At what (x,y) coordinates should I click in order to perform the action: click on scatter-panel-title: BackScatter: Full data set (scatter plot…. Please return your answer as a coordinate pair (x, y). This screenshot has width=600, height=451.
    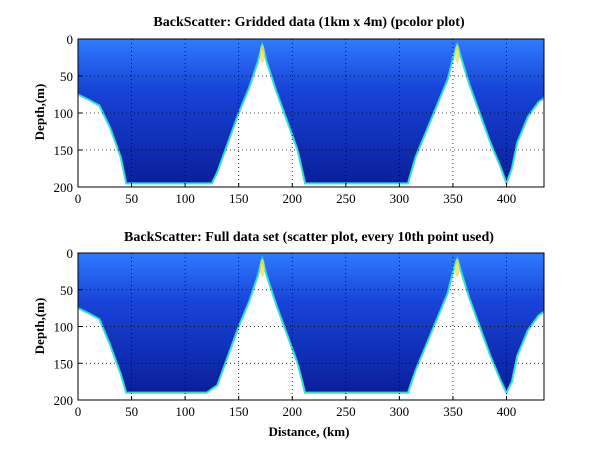
    Looking at the image, I should click on (309, 237).